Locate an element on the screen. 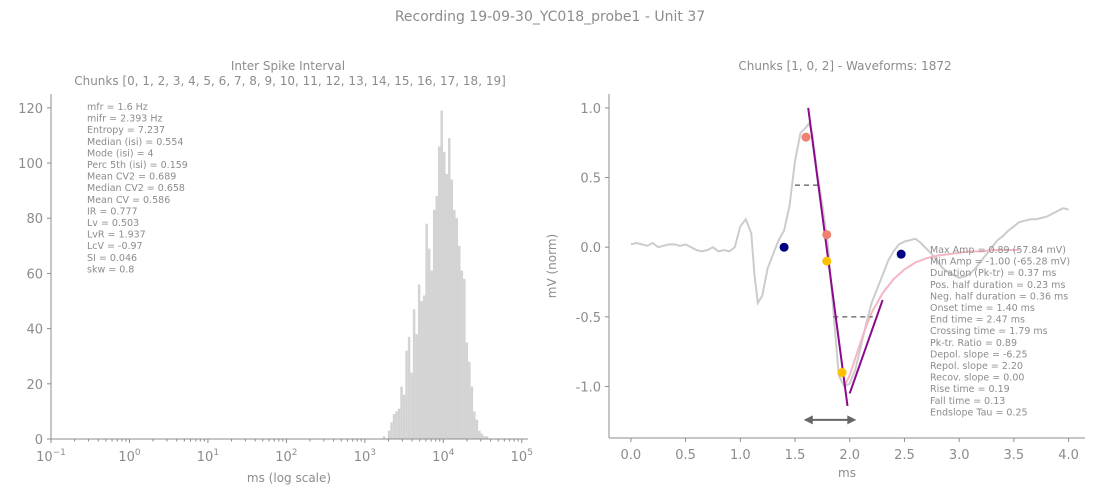  isi-stat-line: Perc 5th (isi) = 0.159 is located at coordinates (137, 165).